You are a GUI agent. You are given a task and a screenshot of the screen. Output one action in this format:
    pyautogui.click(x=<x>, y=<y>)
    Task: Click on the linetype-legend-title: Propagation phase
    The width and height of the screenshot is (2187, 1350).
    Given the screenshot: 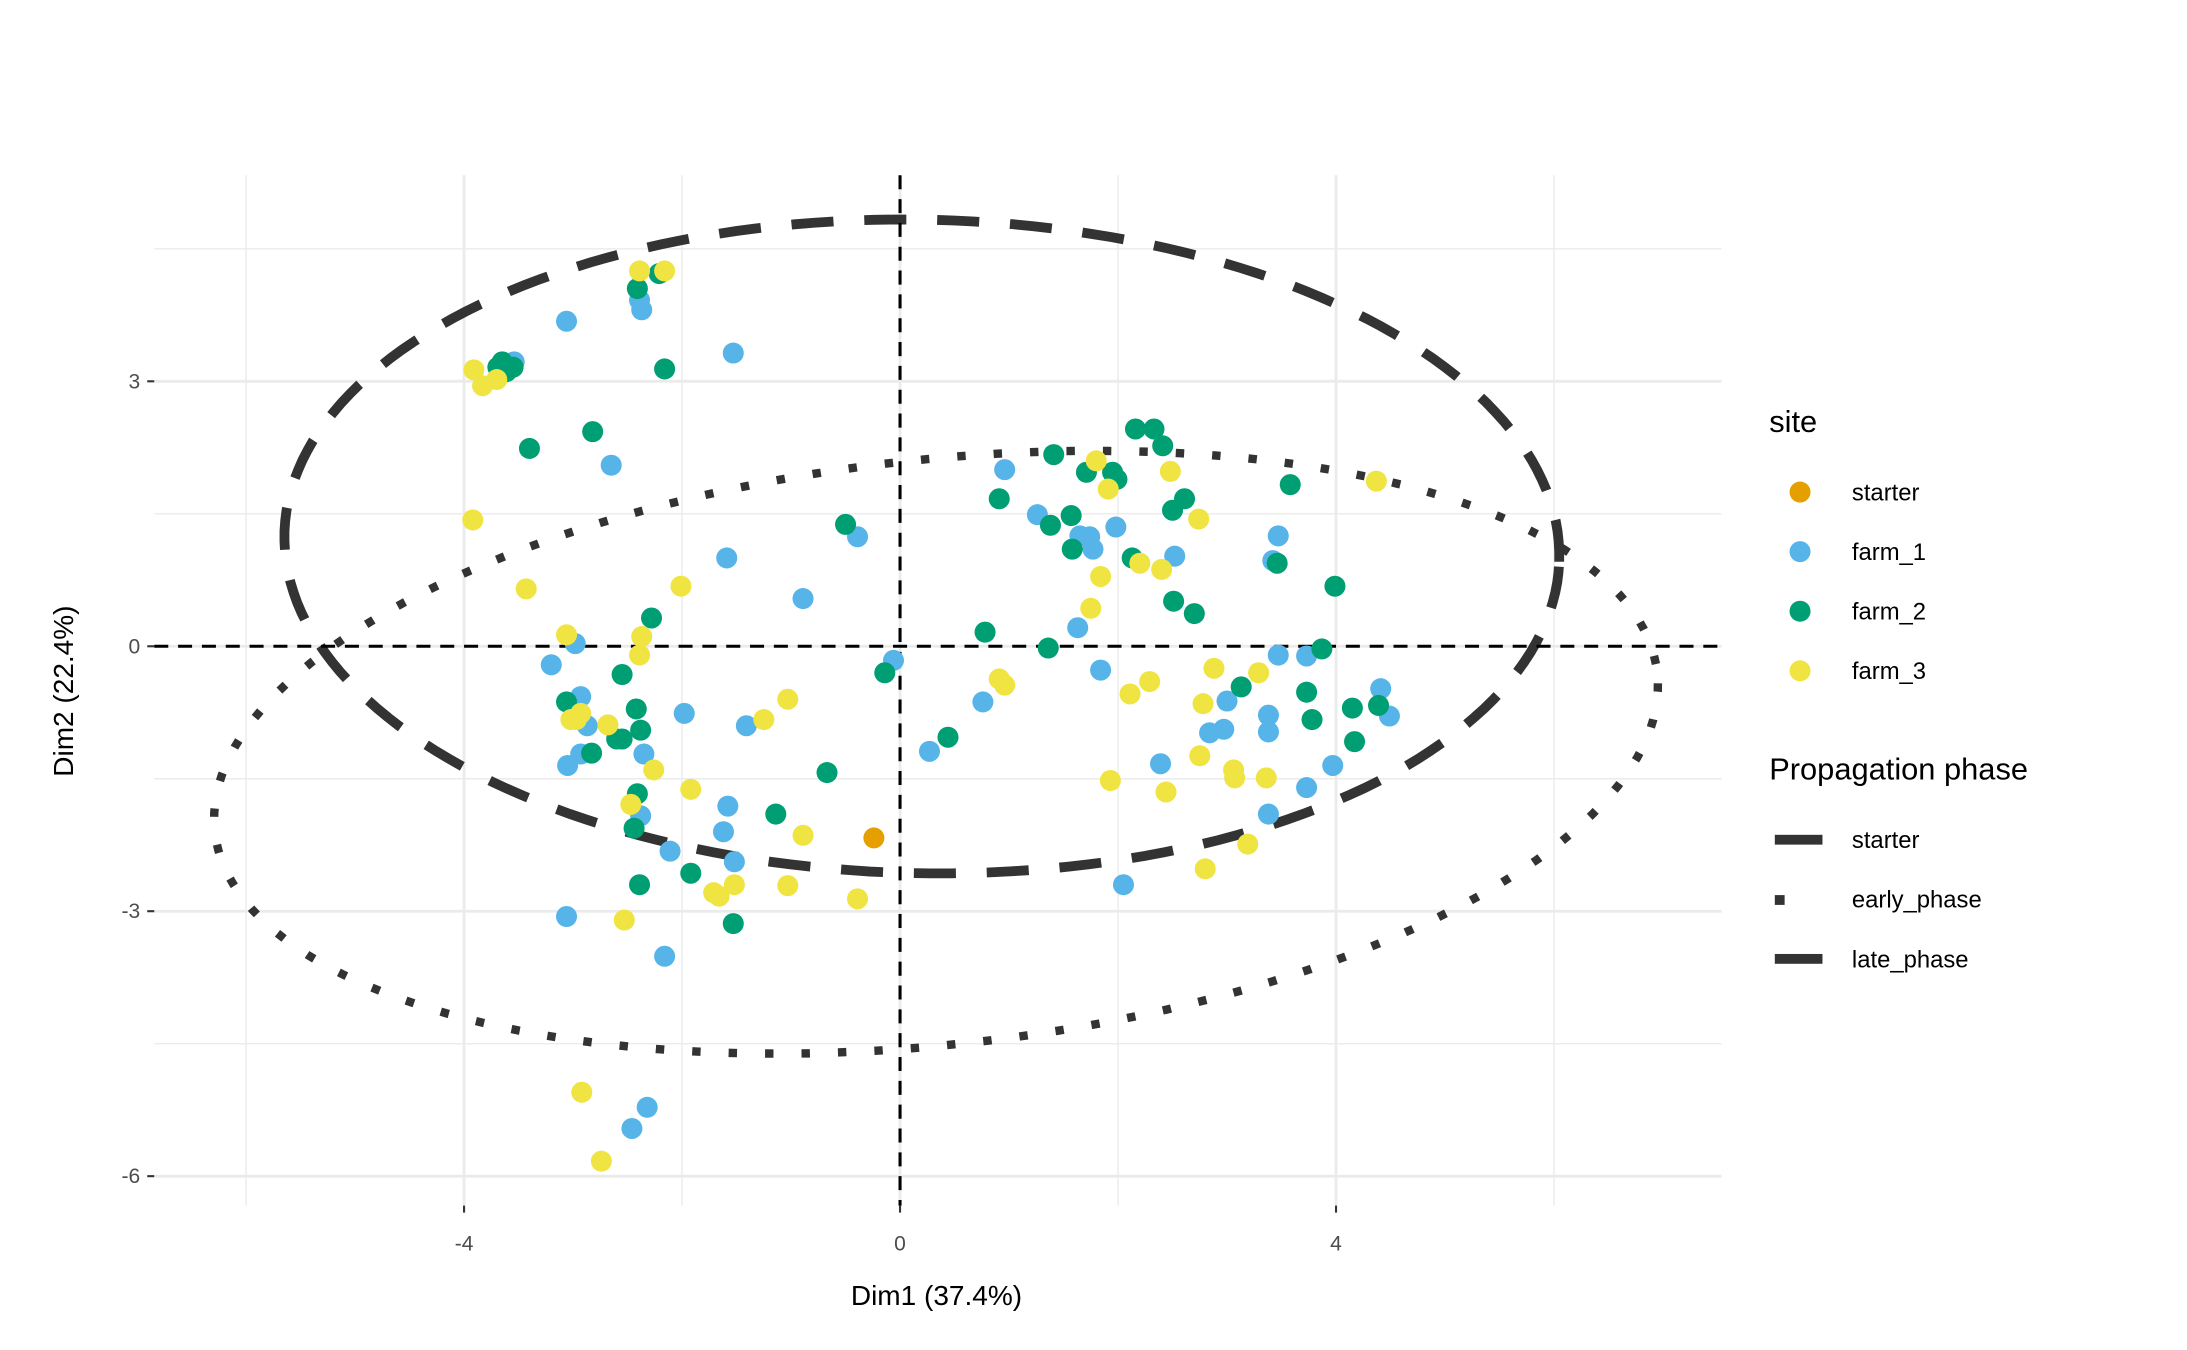 What is the action you would take?
    pyautogui.click(x=1898, y=768)
    